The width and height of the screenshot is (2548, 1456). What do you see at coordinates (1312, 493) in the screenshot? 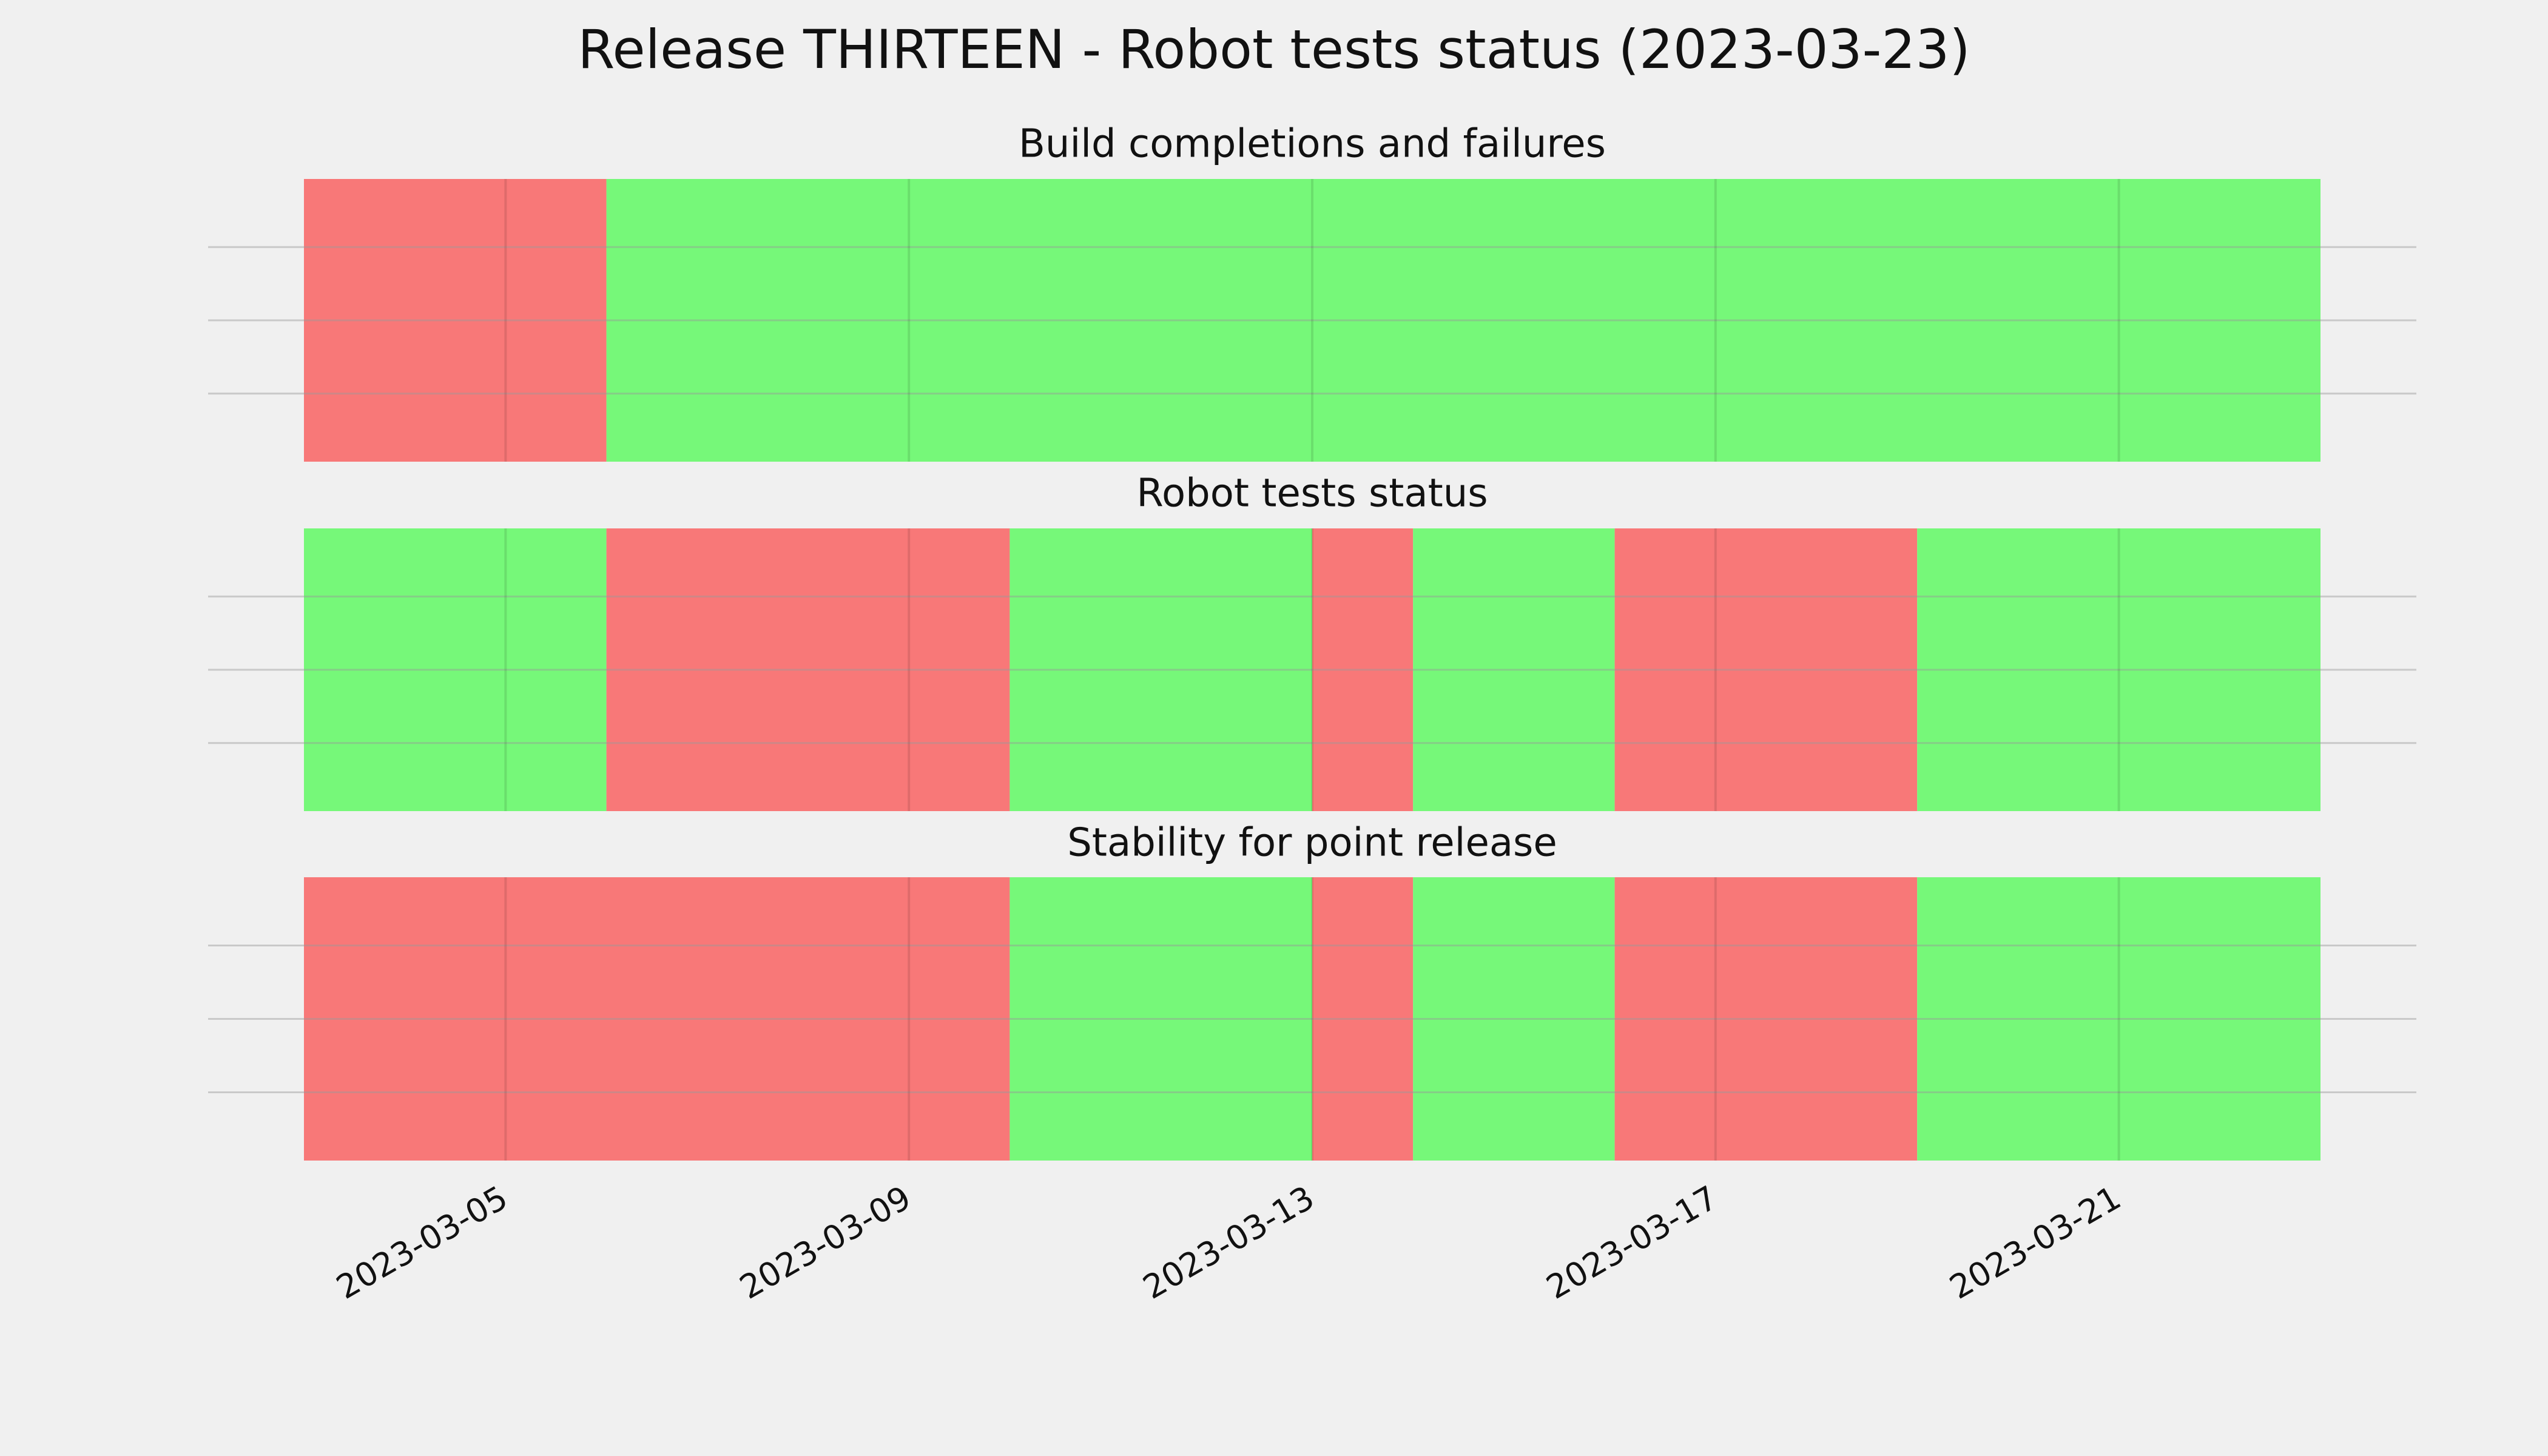
I see `subplot-title: Robot tests status` at bounding box center [1312, 493].